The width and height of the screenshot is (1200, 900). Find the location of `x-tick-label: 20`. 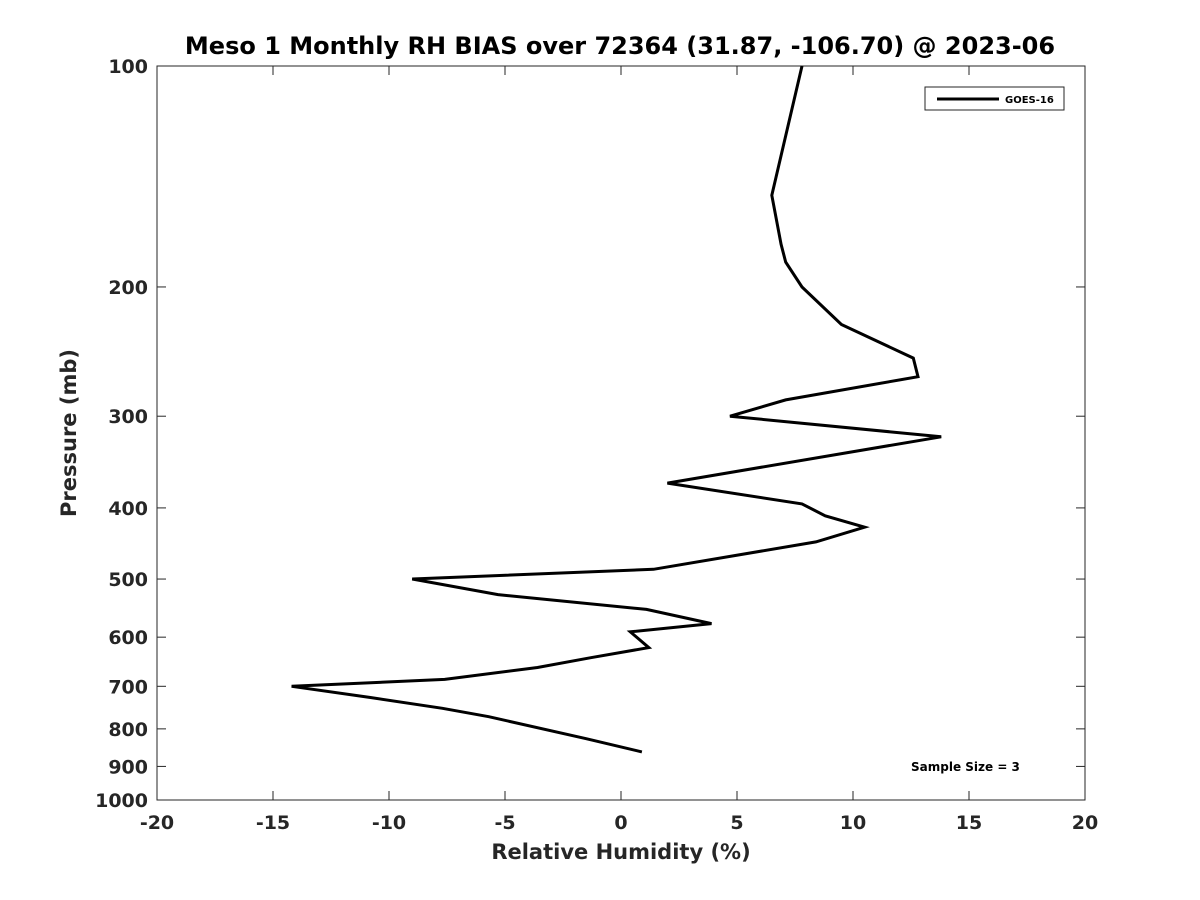

x-tick-label: 20 is located at coordinates (1085, 823).